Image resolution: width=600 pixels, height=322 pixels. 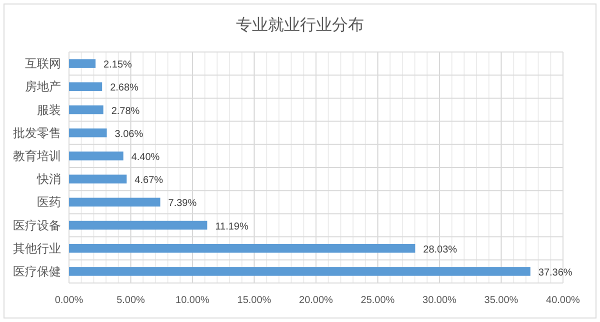 What do you see at coordinates (377, 300) in the screenshot?
I see `x-tick-label: 25.00%` at bounding box center [377, 300].